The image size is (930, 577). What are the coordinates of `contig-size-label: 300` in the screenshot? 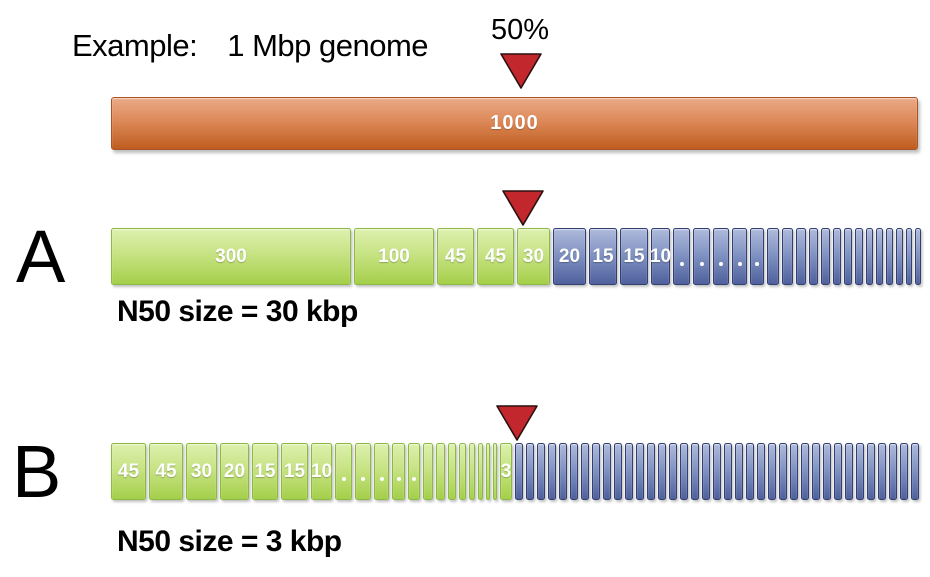 It's located at (231, 256).